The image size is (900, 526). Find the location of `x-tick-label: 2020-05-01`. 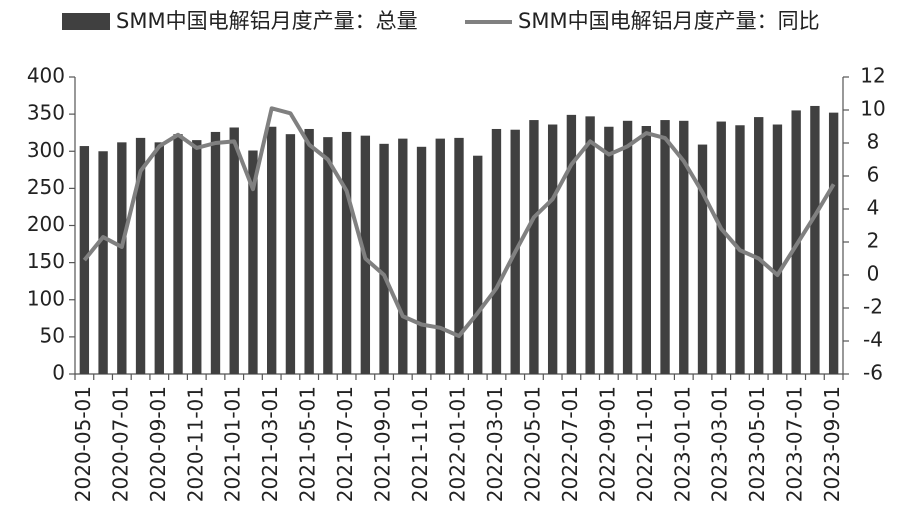

x-tick-label: 2020-05-01 is located at coordinates (83, 444).